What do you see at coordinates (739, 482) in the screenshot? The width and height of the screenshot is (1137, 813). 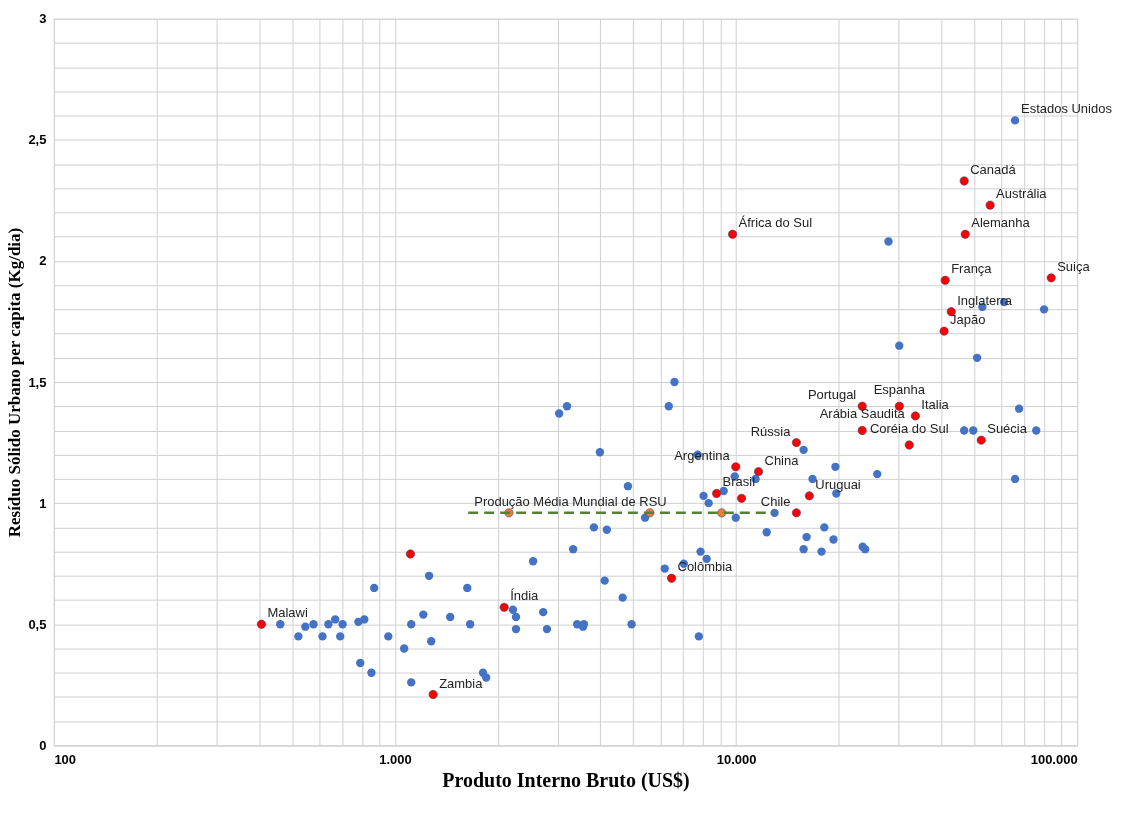 I see `annotation: Brasil` at bounding box center [739, 482].